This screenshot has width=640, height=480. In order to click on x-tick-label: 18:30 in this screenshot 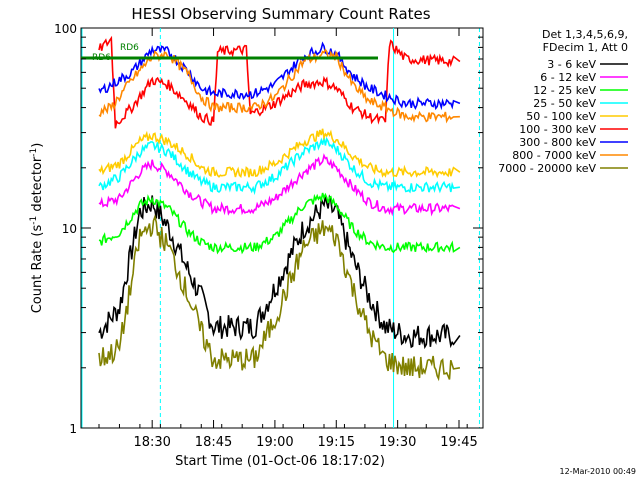, I will do `click(151, 442)`.